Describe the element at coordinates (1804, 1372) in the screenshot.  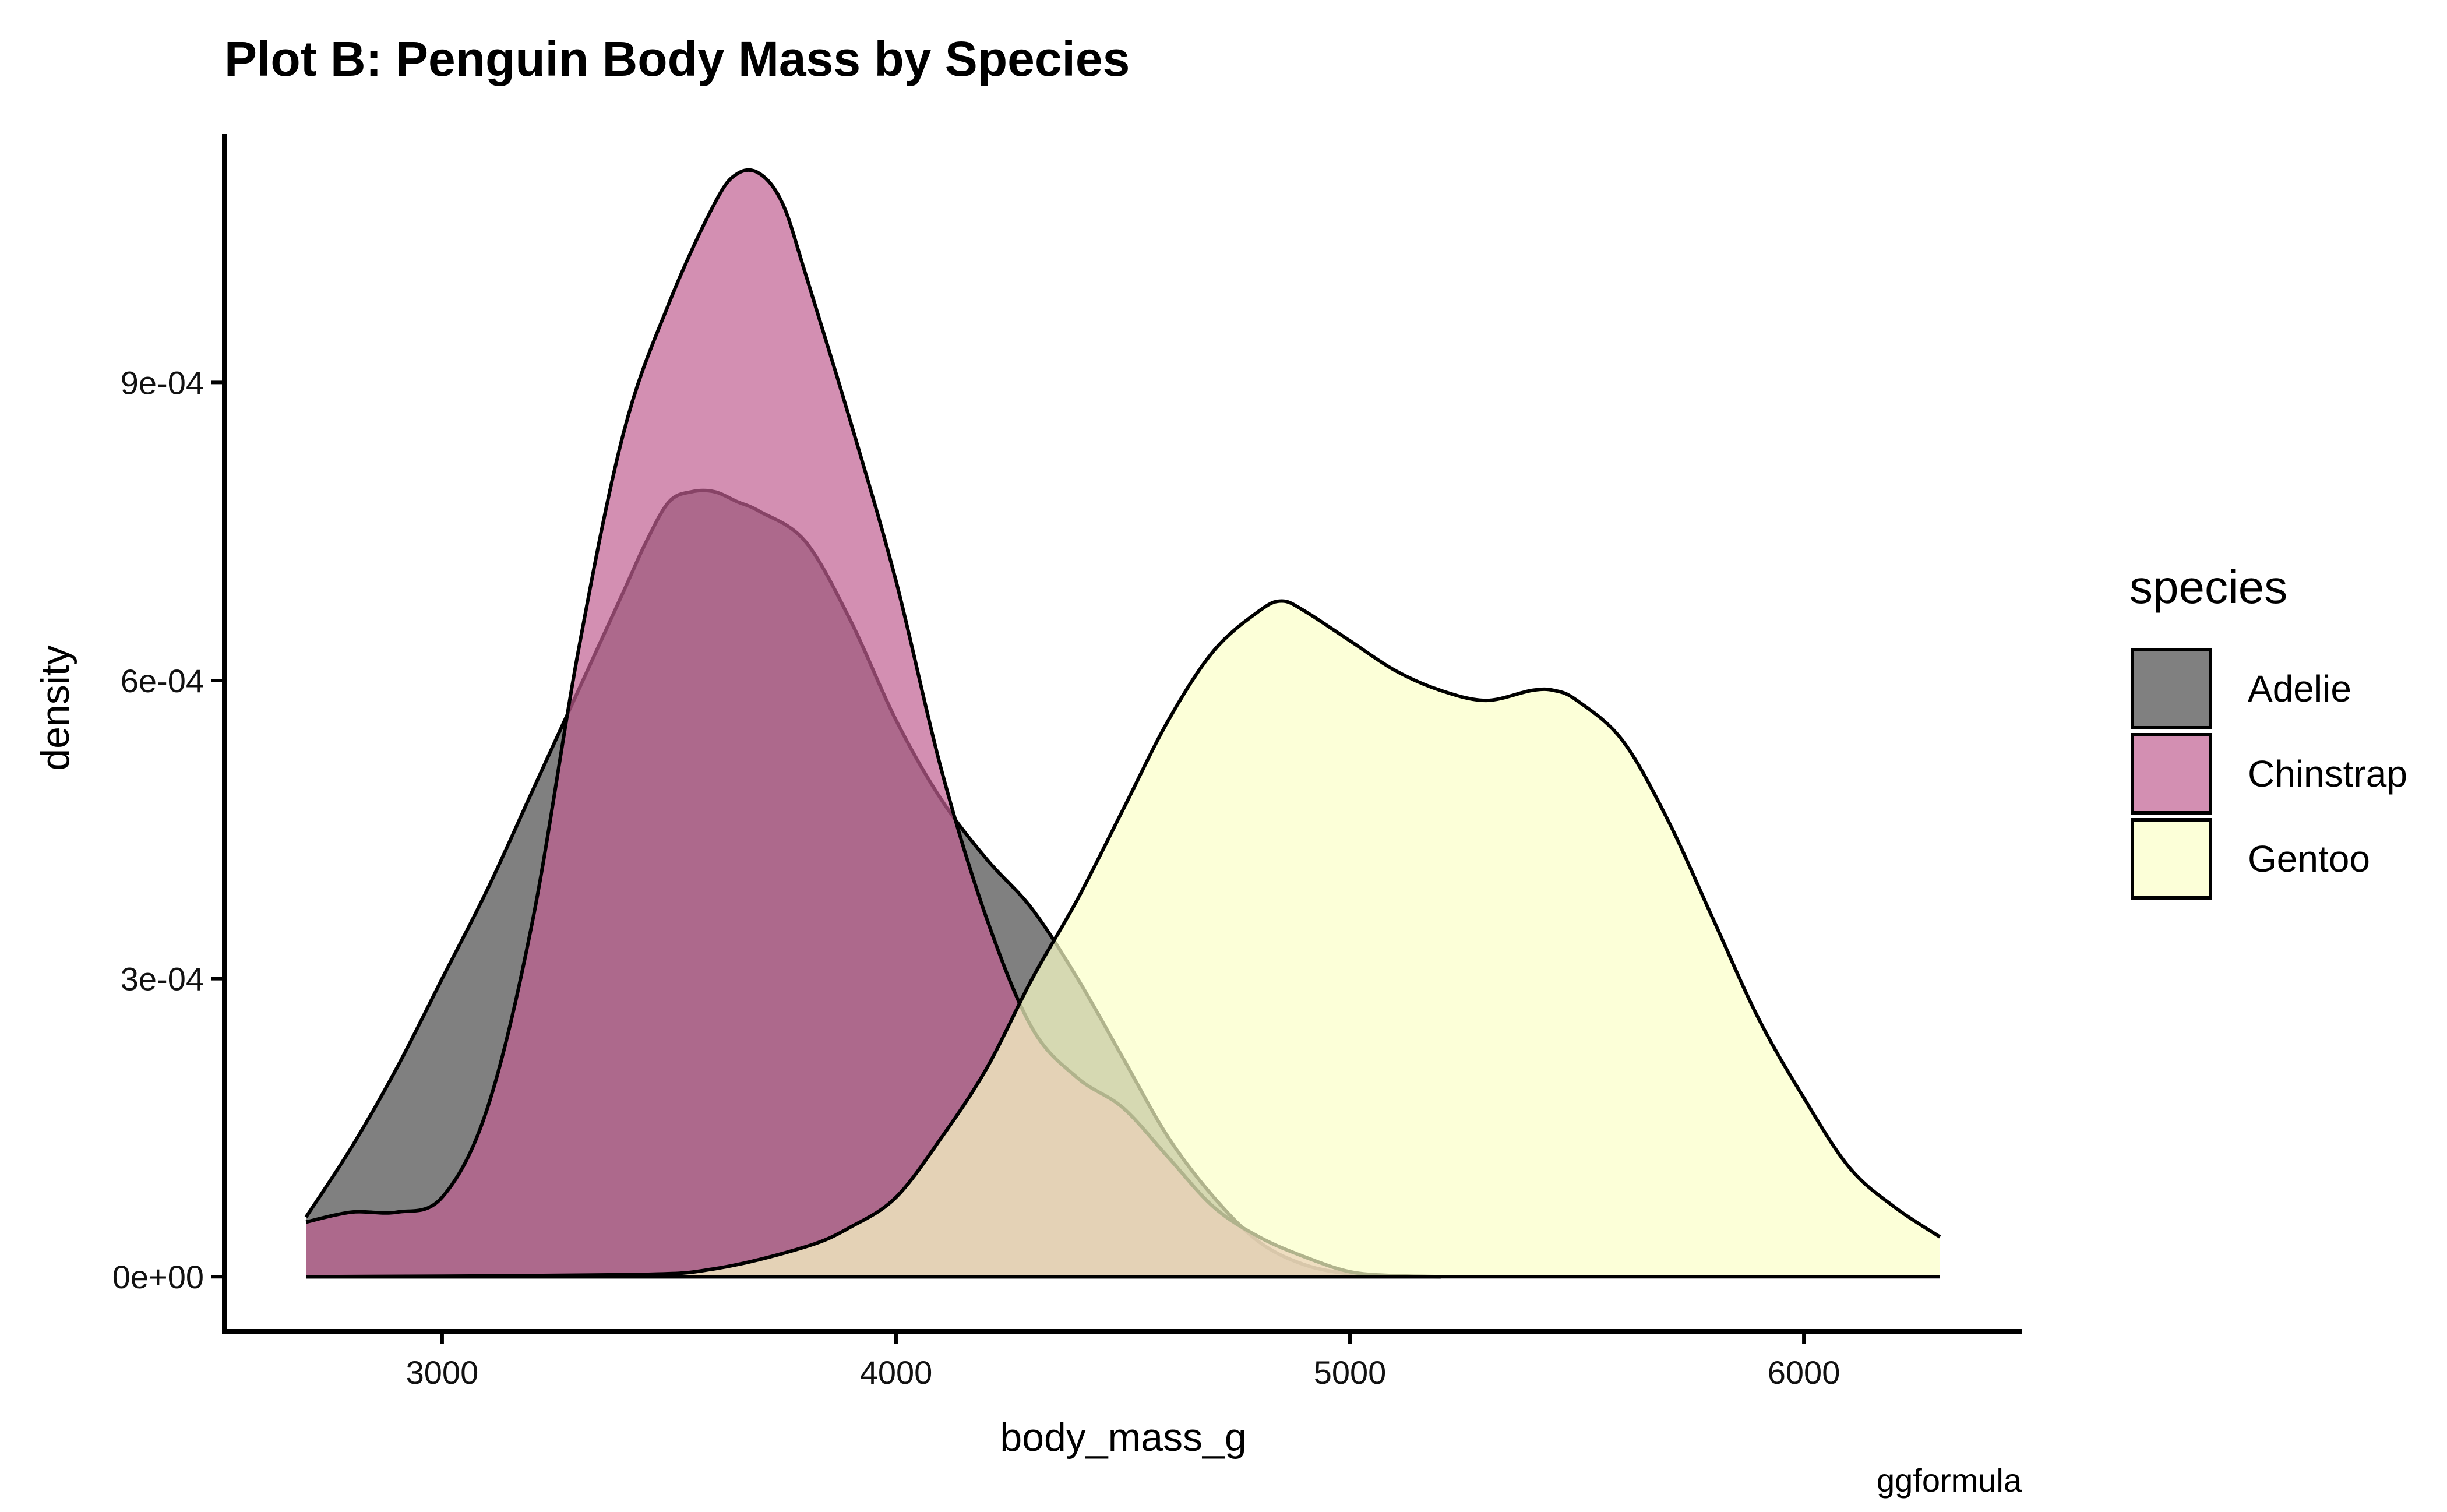
I see `x-tick-label: 6000` at that location.